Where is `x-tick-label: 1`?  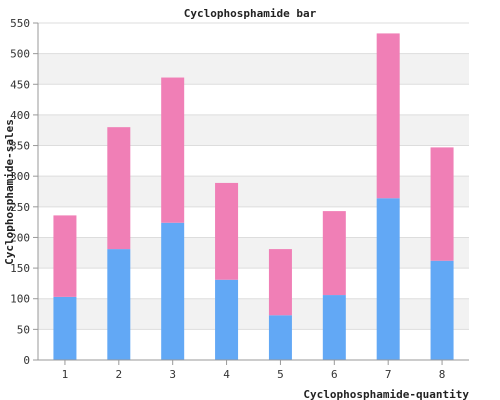 x-tick-label: 1 is located at coordinates (65, 374).